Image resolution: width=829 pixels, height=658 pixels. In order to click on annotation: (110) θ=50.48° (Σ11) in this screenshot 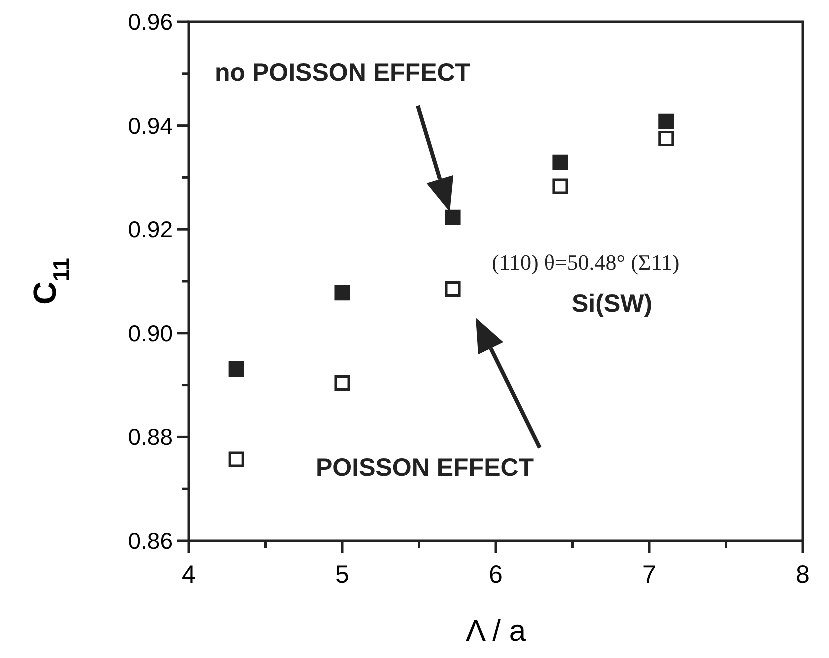, I will do `click(586, 262)`.